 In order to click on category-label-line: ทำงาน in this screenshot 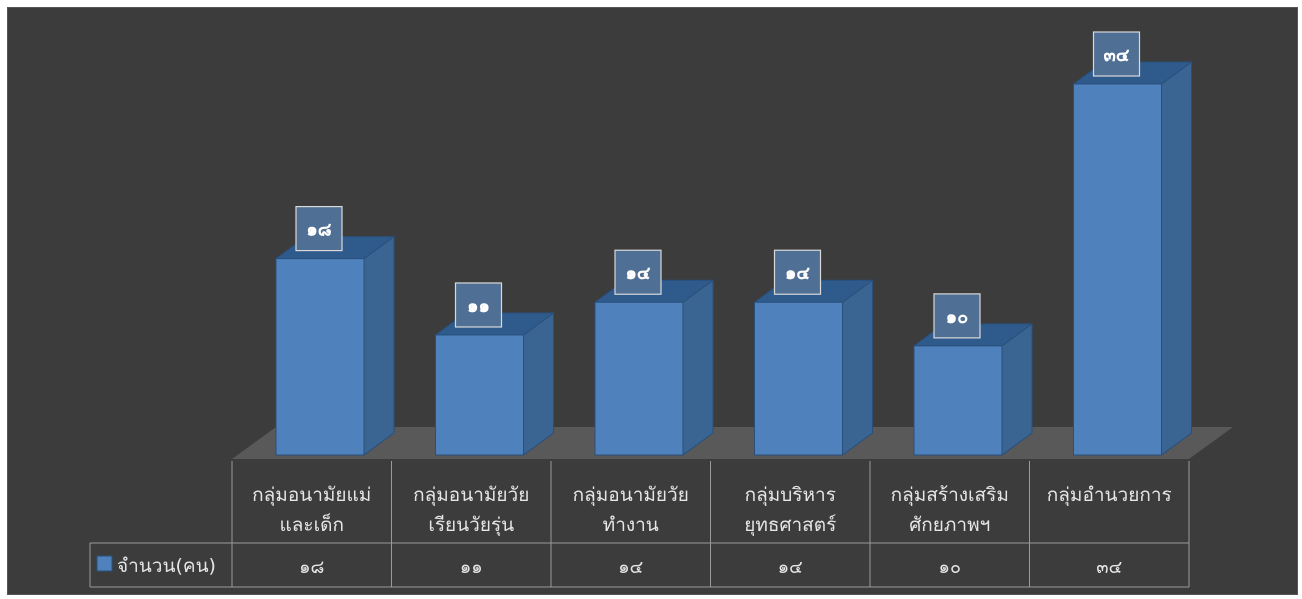, I will do `click(631, 525)`.